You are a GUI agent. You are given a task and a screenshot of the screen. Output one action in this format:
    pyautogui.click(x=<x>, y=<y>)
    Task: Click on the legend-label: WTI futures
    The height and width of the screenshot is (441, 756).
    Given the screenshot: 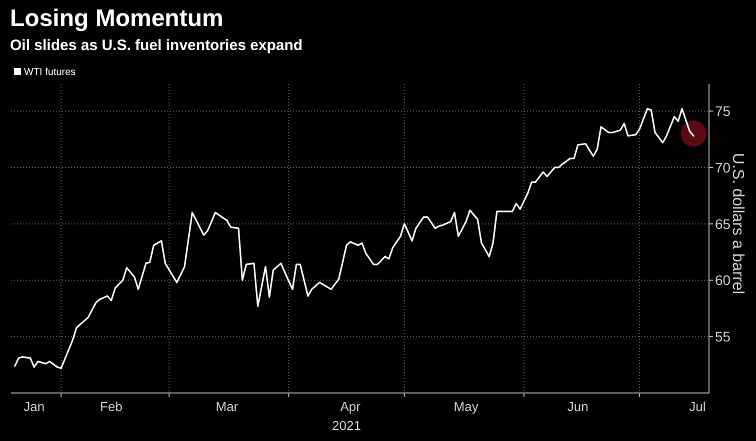 What is the action you would take?
    pyautogui.click(x=50, y=72)
    